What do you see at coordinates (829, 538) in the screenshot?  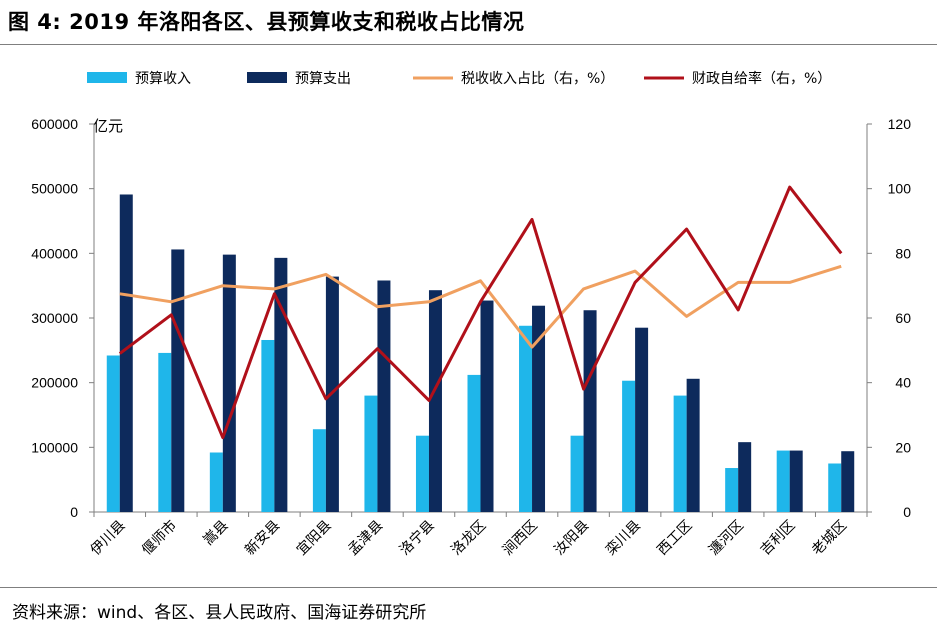 I see `category-label: 老城区` at bounding box center [829, 538].